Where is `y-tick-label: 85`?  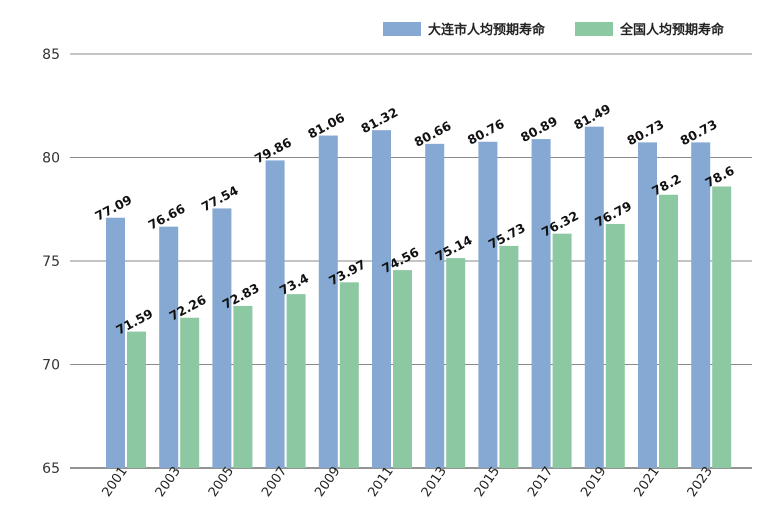 y-tick-label: 85 is located at coordinates (51, 55).